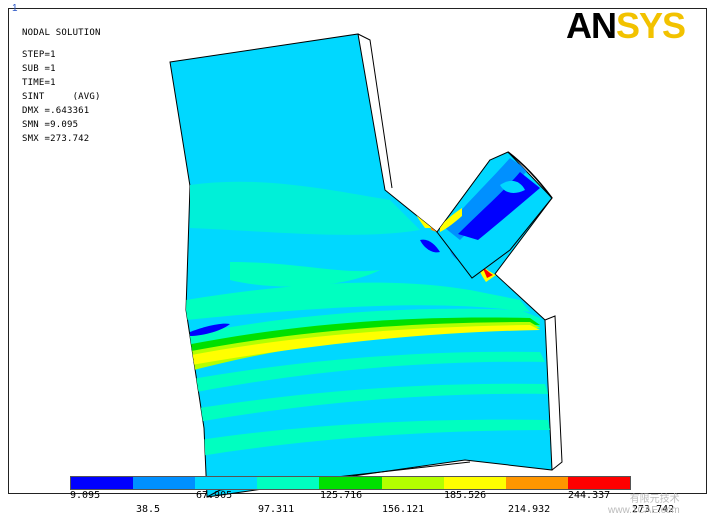  I want to click on legend-label-top-5: 244.337, so click(589, 495).